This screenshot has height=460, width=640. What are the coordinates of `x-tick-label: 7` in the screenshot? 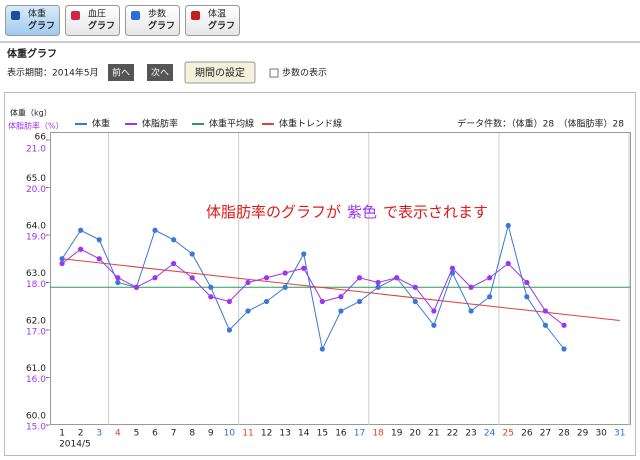 It's located at (174, 434).